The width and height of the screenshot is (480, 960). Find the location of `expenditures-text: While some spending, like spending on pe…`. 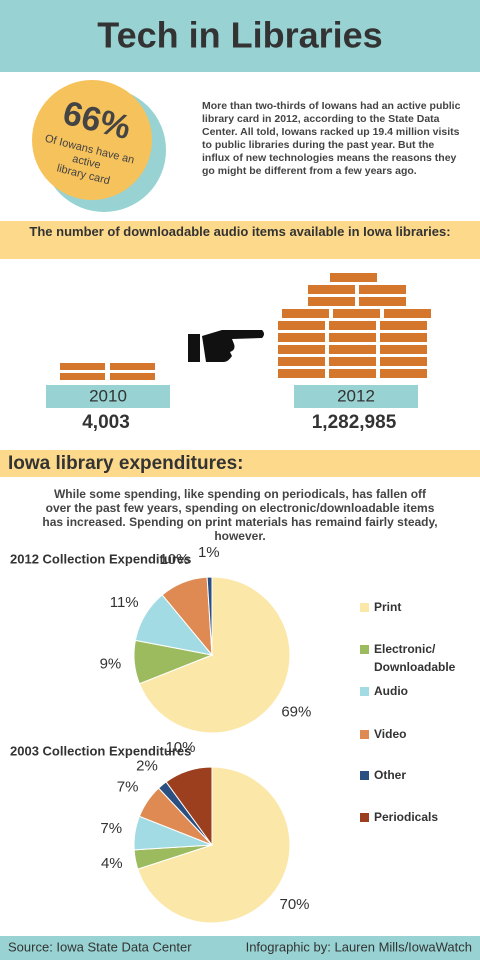

expenditures-text: While some spending, like spending on pe… is located at coordinates (240, 515).